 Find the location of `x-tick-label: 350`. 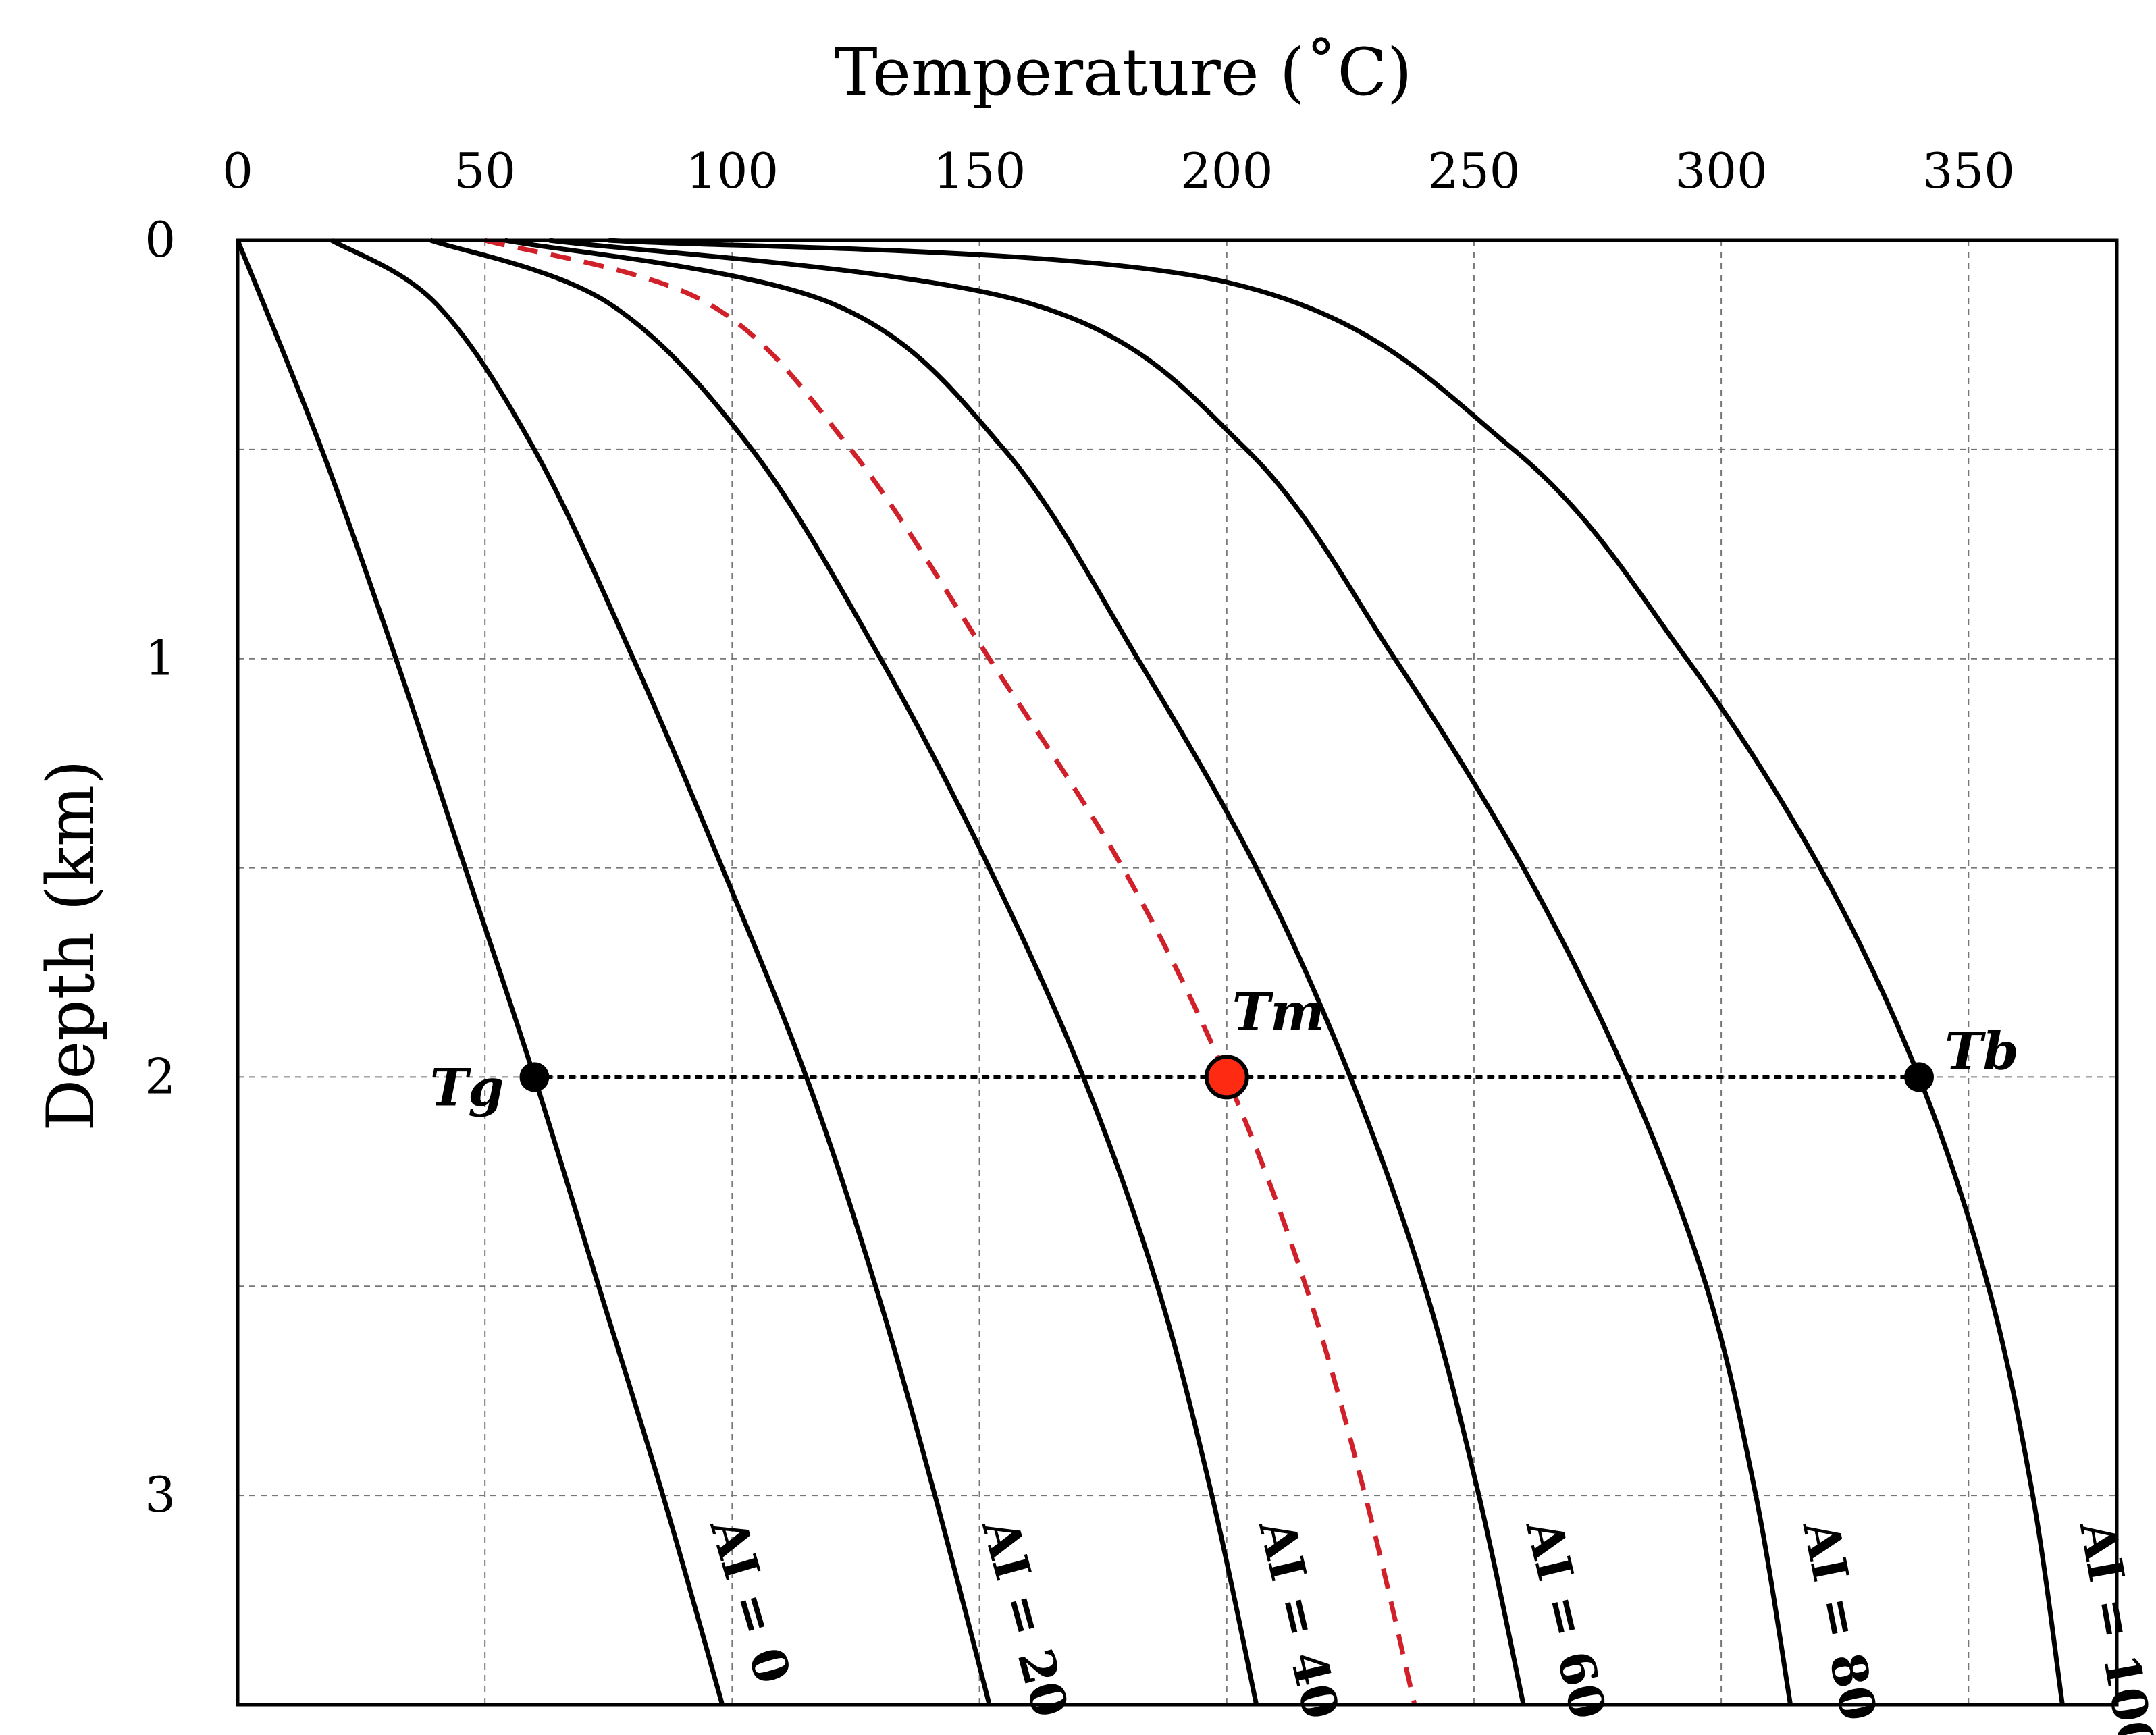

x-tick-label: 350 is located at coordinates (1968, 170).